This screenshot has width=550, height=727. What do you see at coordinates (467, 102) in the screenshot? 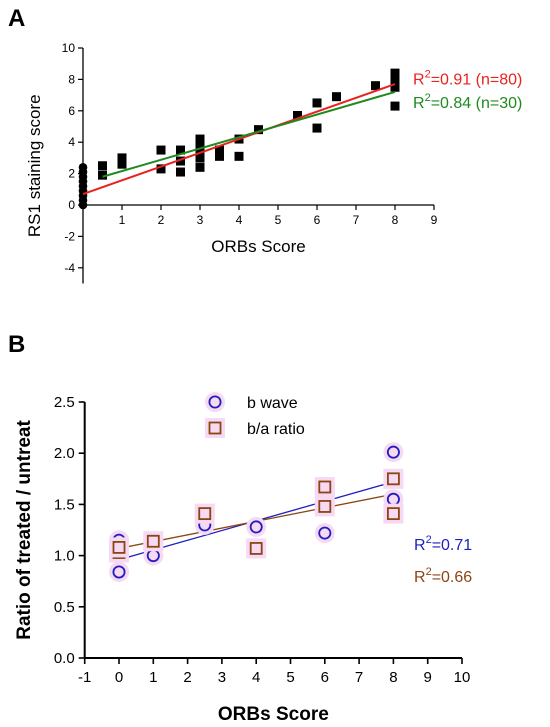
I see `fit-label-a: R2=0.84 (n=30)` at bounding box center [467, 102].